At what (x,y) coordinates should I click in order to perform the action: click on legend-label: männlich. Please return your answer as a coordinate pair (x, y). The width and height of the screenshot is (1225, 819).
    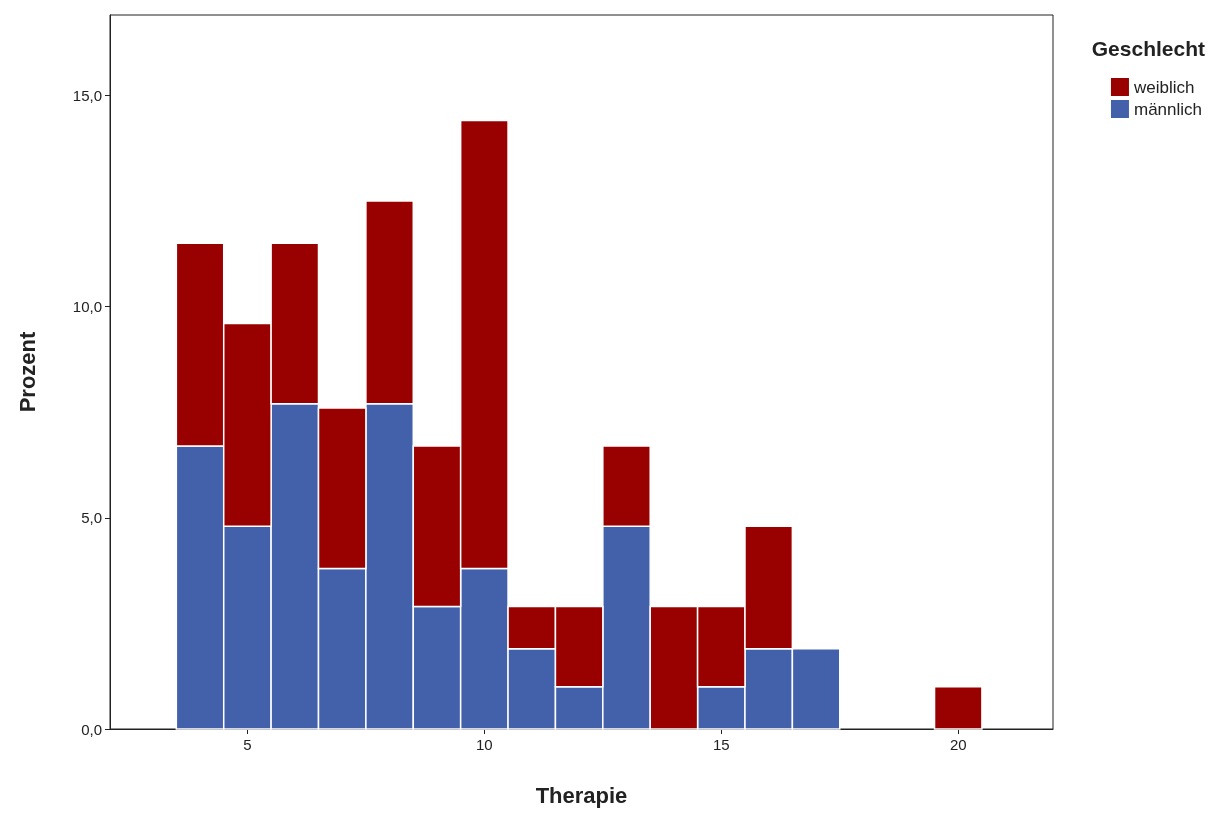
    Looking at the image, I should click on (1168, 109).